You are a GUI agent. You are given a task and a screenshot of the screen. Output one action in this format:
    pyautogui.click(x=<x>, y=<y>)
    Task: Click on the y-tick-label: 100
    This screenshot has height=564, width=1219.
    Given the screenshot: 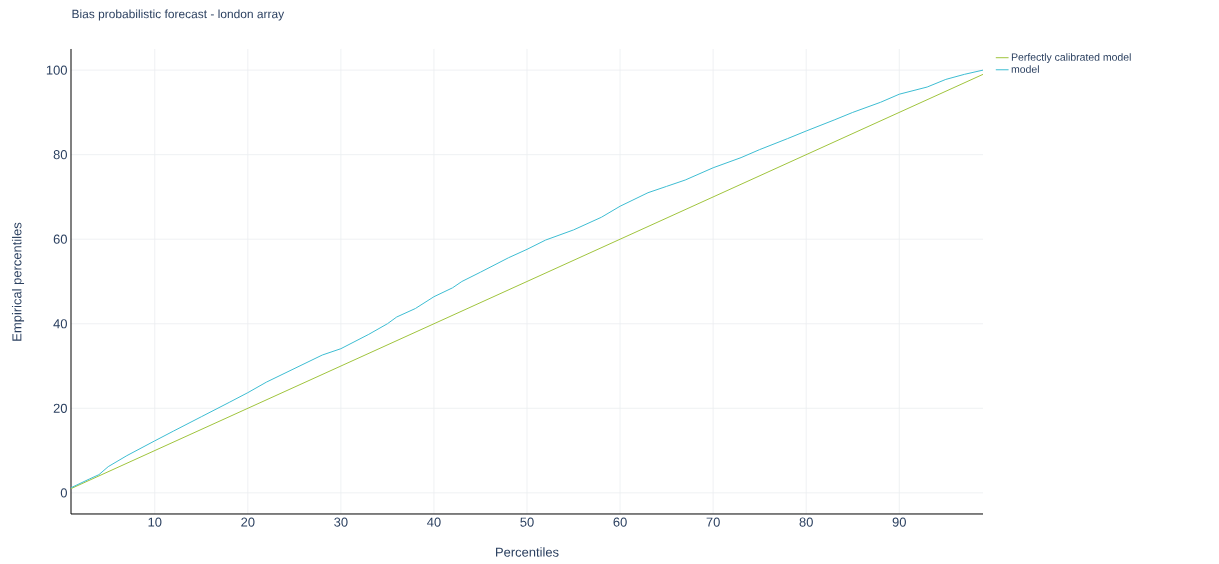 What is the action you would take?
    pyautogui.click(x=56, y=70)
    